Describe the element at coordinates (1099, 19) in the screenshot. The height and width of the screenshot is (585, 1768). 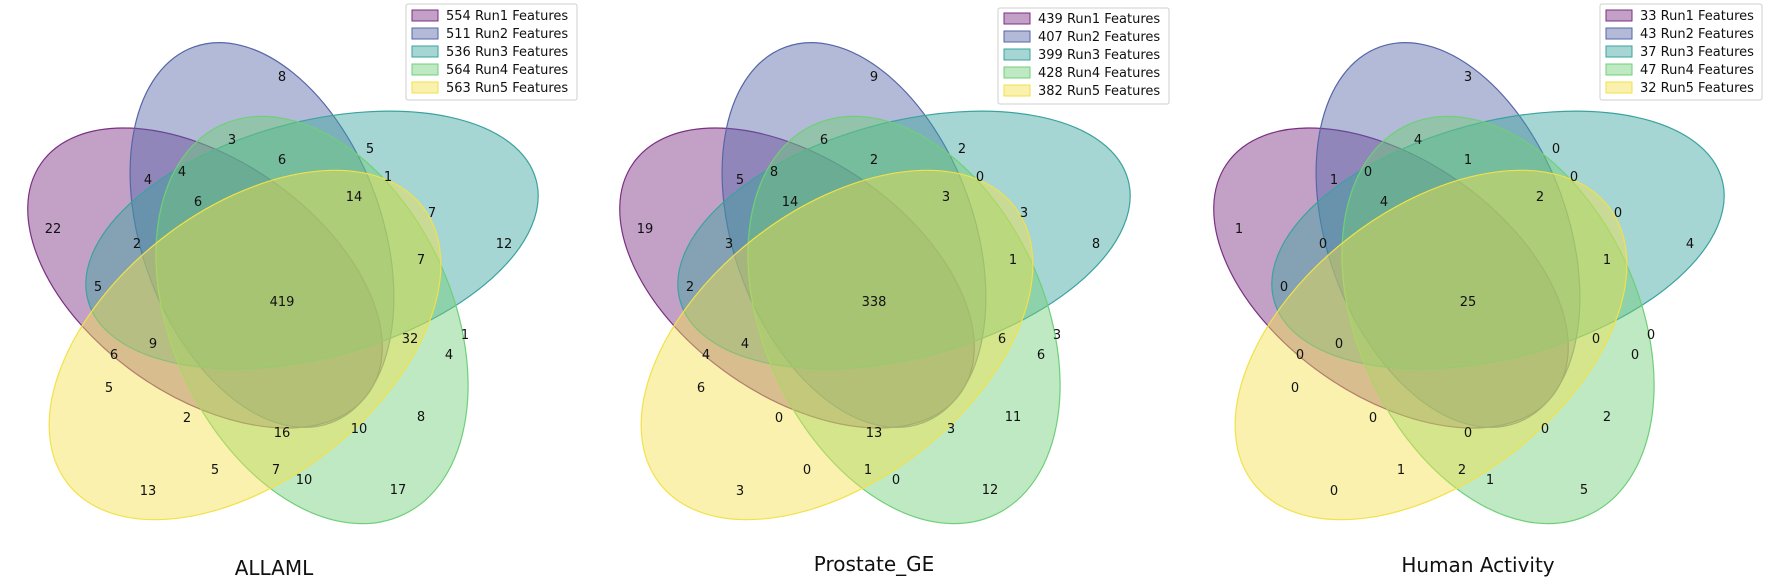
I see `legend-label-run1: 439 Run1 Features` at that location.